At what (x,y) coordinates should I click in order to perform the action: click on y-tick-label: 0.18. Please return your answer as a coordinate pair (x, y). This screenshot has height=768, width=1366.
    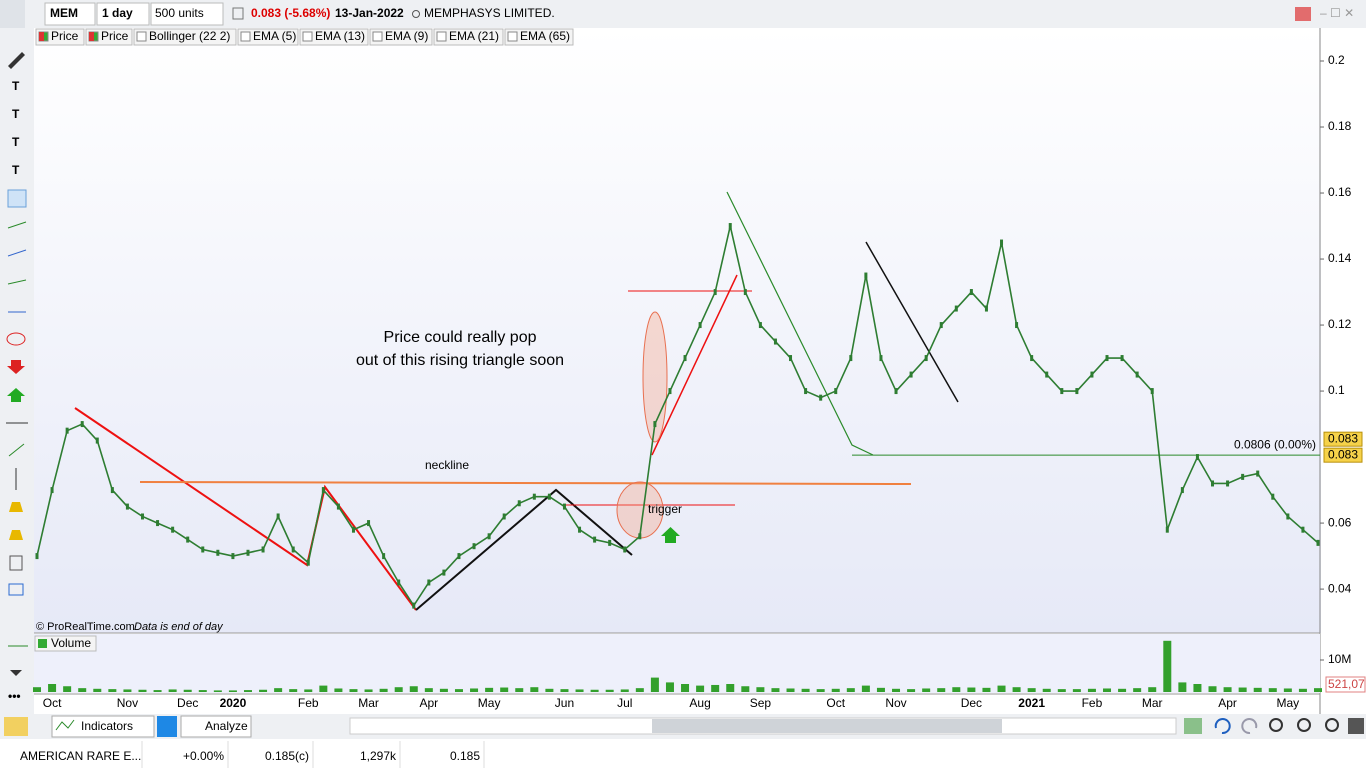
    Looking at the image, I should click on (1340, 126).